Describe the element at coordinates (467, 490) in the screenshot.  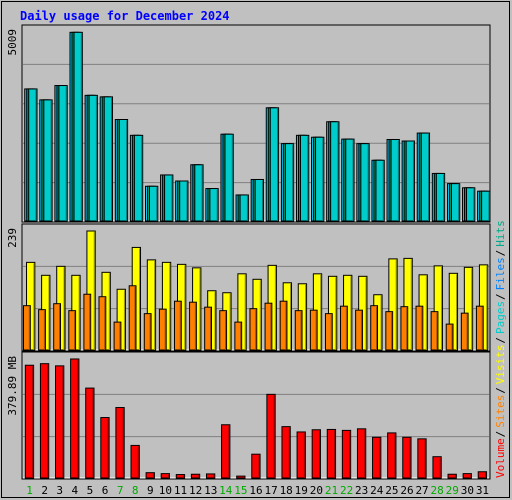
I see `x-tick-label-30: 30` at that location.